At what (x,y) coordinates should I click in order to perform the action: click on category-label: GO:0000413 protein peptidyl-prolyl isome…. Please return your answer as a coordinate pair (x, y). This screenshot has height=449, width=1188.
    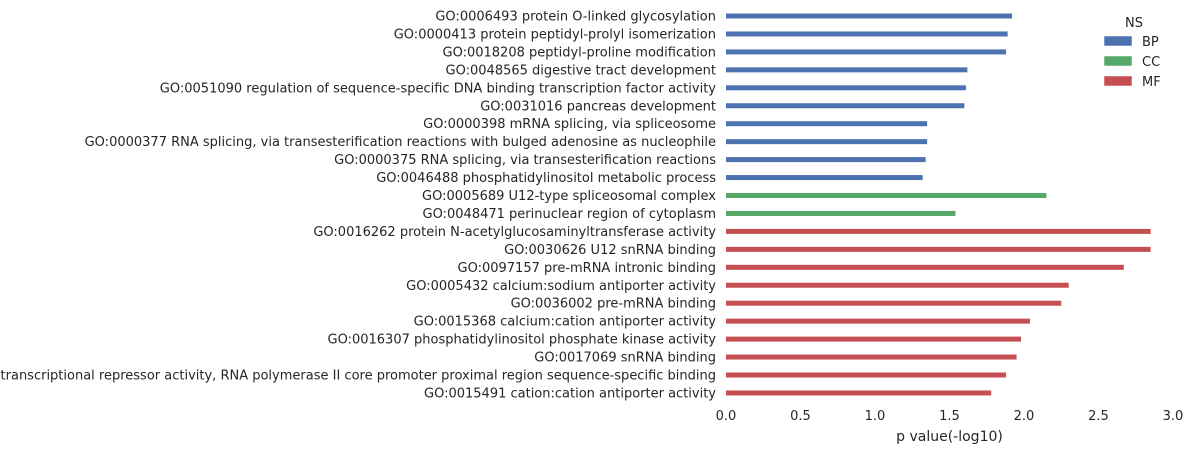
    Looking at the image, I should click on (555, 34).